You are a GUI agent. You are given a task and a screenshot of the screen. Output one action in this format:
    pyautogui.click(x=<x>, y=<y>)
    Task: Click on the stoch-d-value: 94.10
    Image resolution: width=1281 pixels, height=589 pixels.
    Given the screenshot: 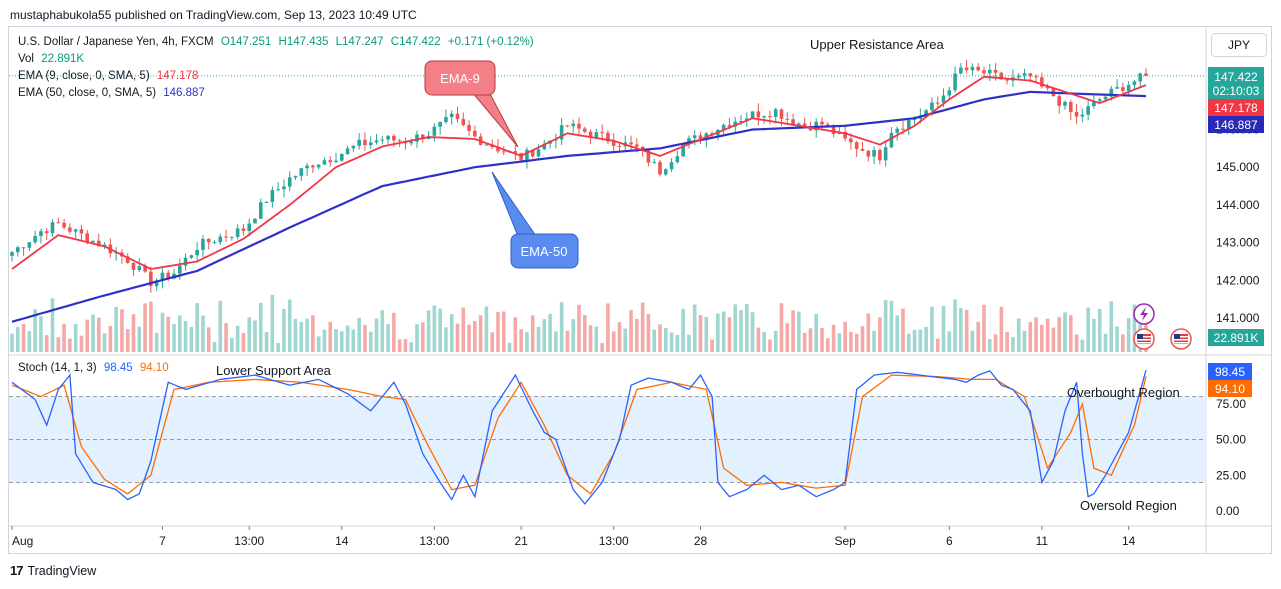 What is the action you would take?
    pyautogui.click(x=154, y=368)
    